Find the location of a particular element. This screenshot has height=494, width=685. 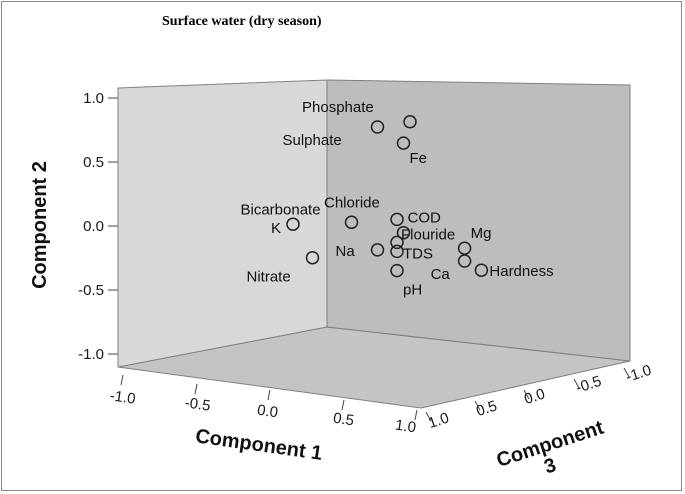

z-tick-label: -0.5 is located at coordinates (589, 385).